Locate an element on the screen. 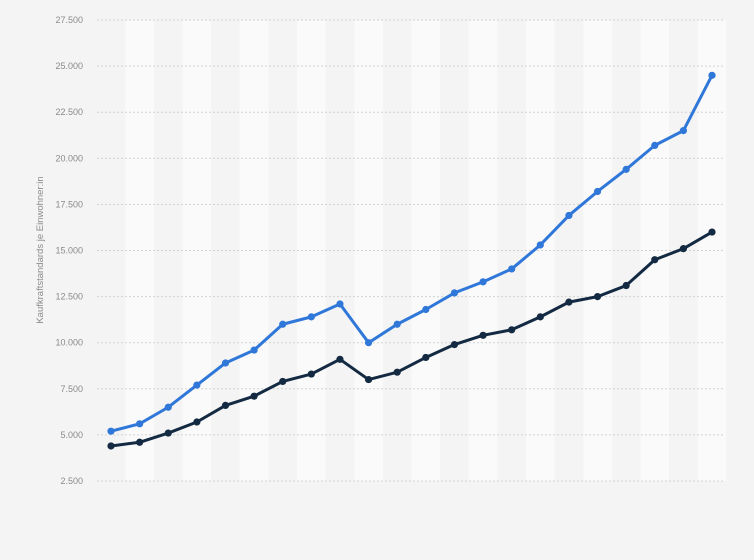 This screenshot has width=754, height=560. y-tick-label: 27.500 is located at coordinates (69, 20).